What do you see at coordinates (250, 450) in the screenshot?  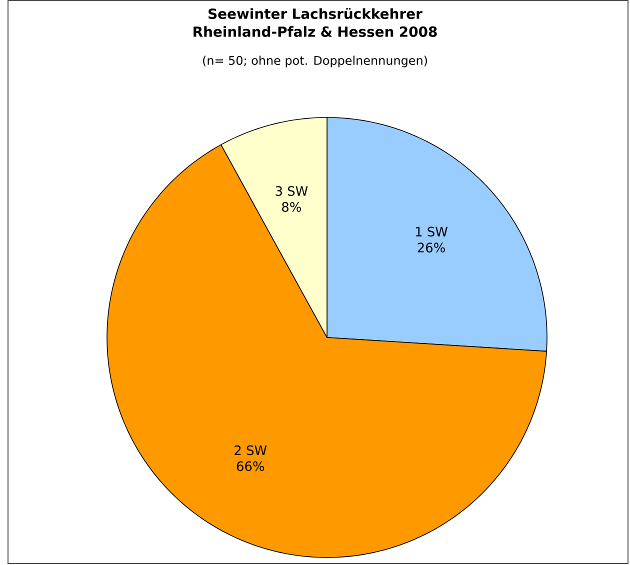 I see `slice-label: 2 SW` at bounding box center [250, 450].